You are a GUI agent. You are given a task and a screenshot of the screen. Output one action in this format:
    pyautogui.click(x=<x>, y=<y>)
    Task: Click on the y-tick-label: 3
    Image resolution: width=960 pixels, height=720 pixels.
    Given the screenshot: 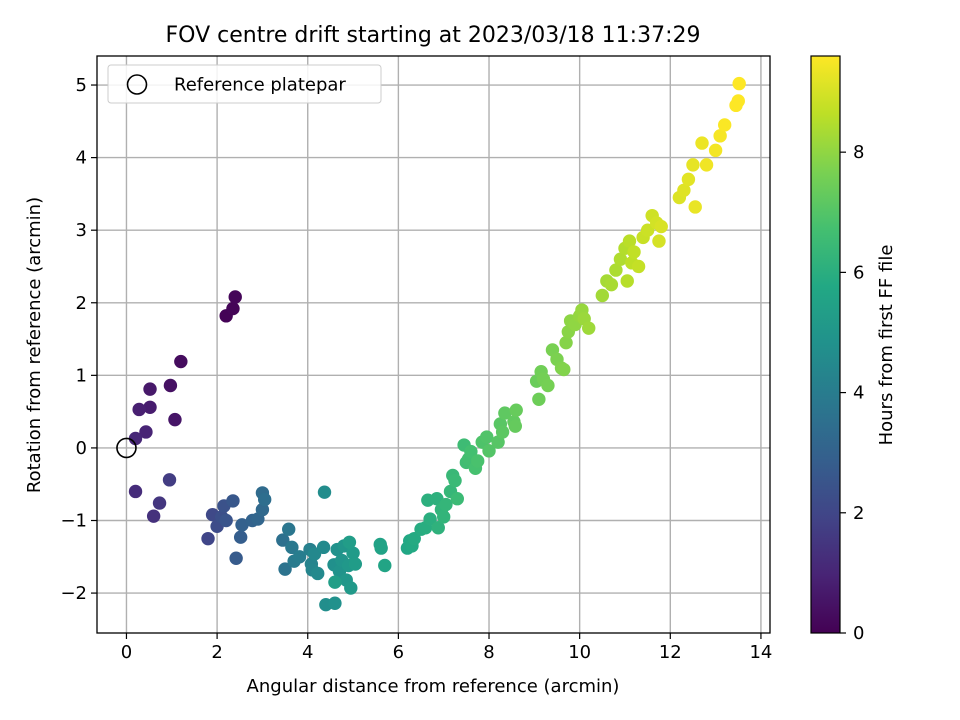 What is the action you would take?
    pyautogui.click(x=81, y=230)
    